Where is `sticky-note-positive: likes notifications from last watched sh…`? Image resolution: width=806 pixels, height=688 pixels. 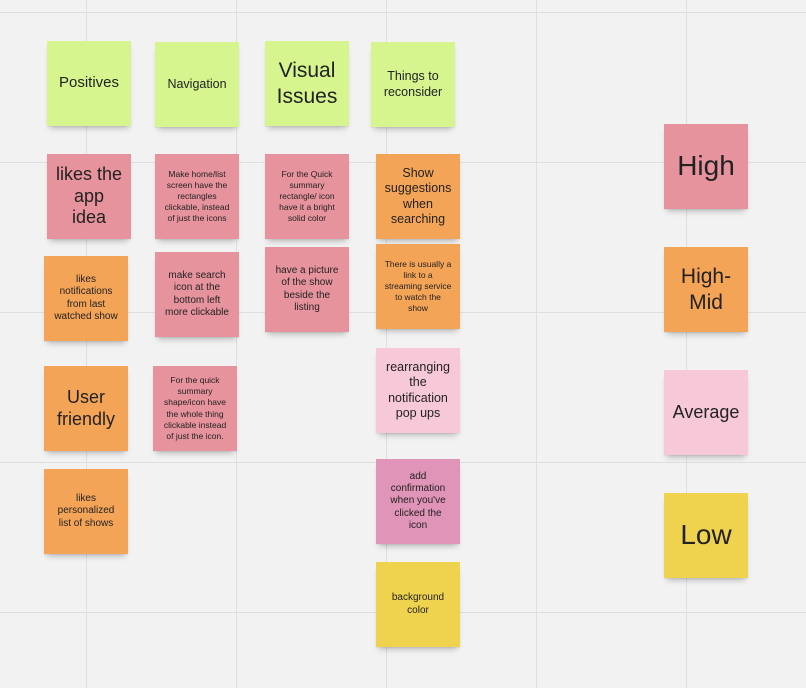 sticky-note-positive: likes notifications from last watched sh… is located at coordinates (86, 298).